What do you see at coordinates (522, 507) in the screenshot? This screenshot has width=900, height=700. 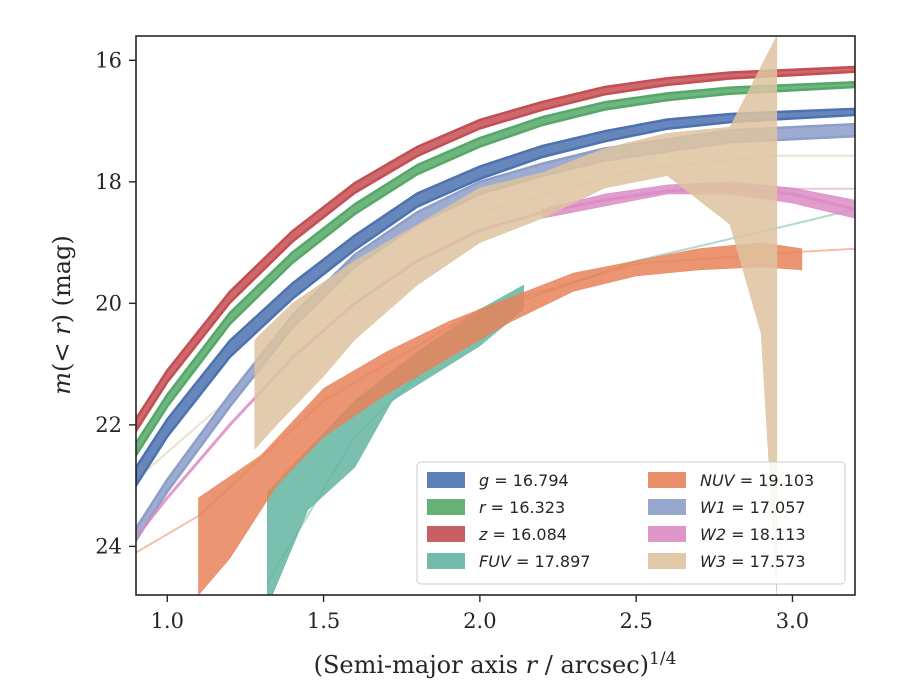 I see `legend-label: r = 16.323` at bounding box center [522, 507].